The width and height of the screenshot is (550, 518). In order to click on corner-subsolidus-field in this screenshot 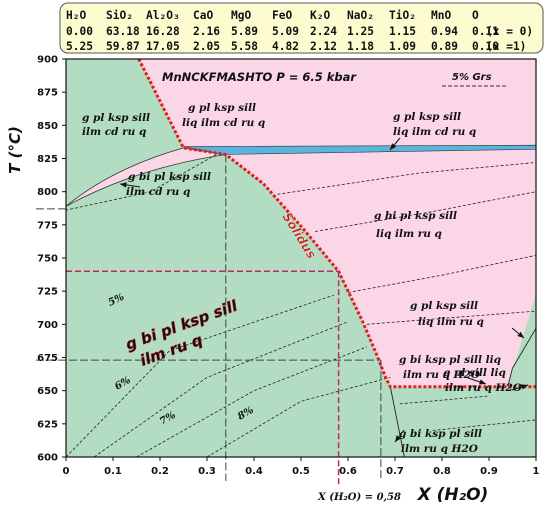, I will do `click(521, 340)`.